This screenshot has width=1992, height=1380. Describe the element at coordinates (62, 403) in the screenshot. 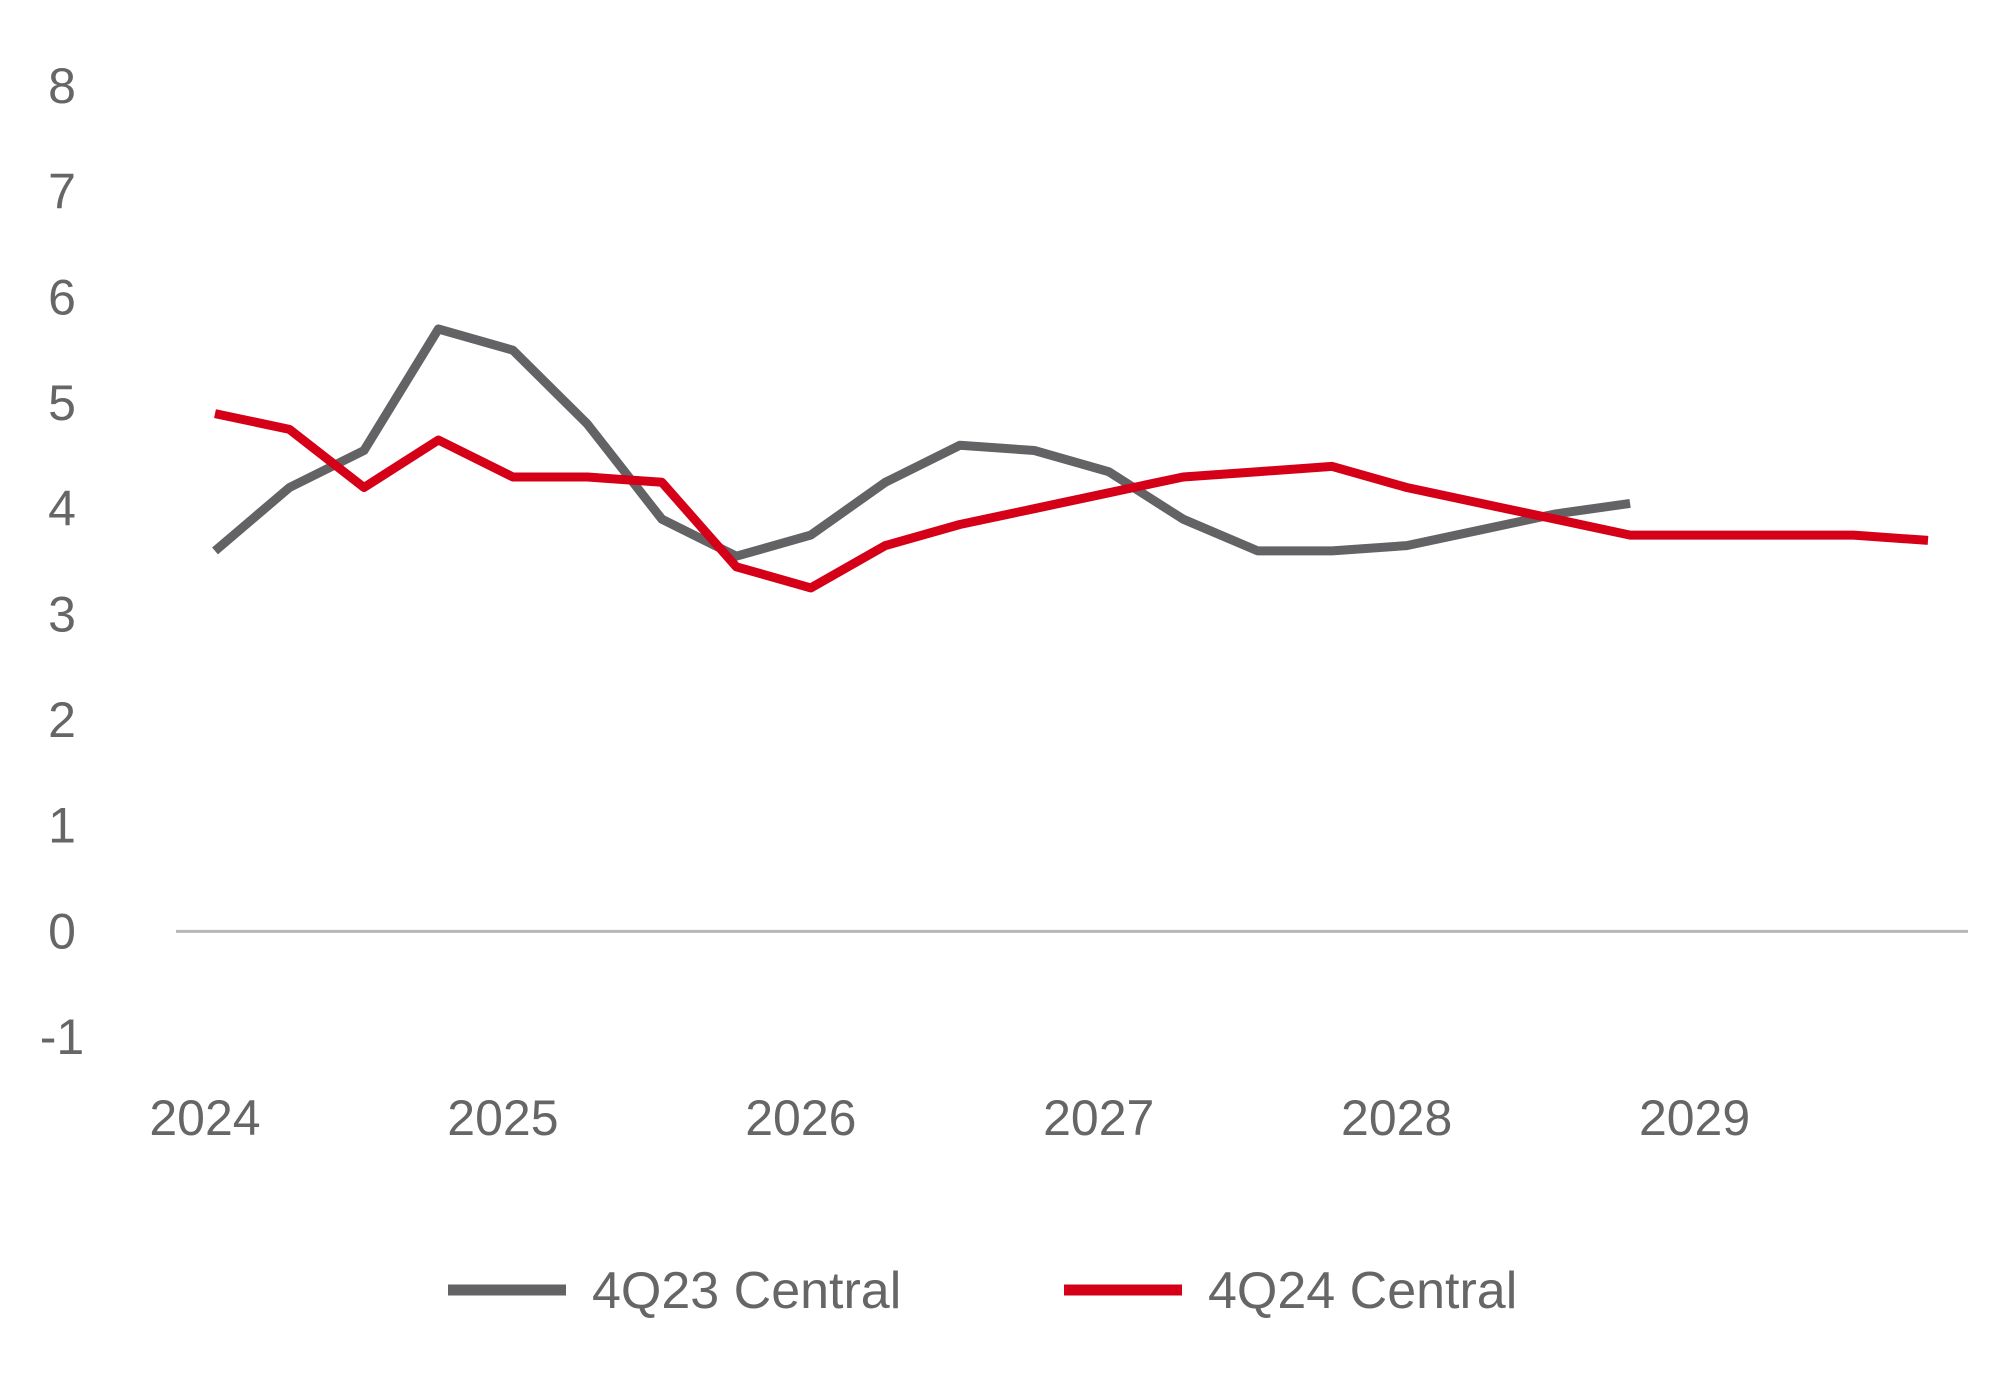

I see `y-tick-label: 5` at that location.